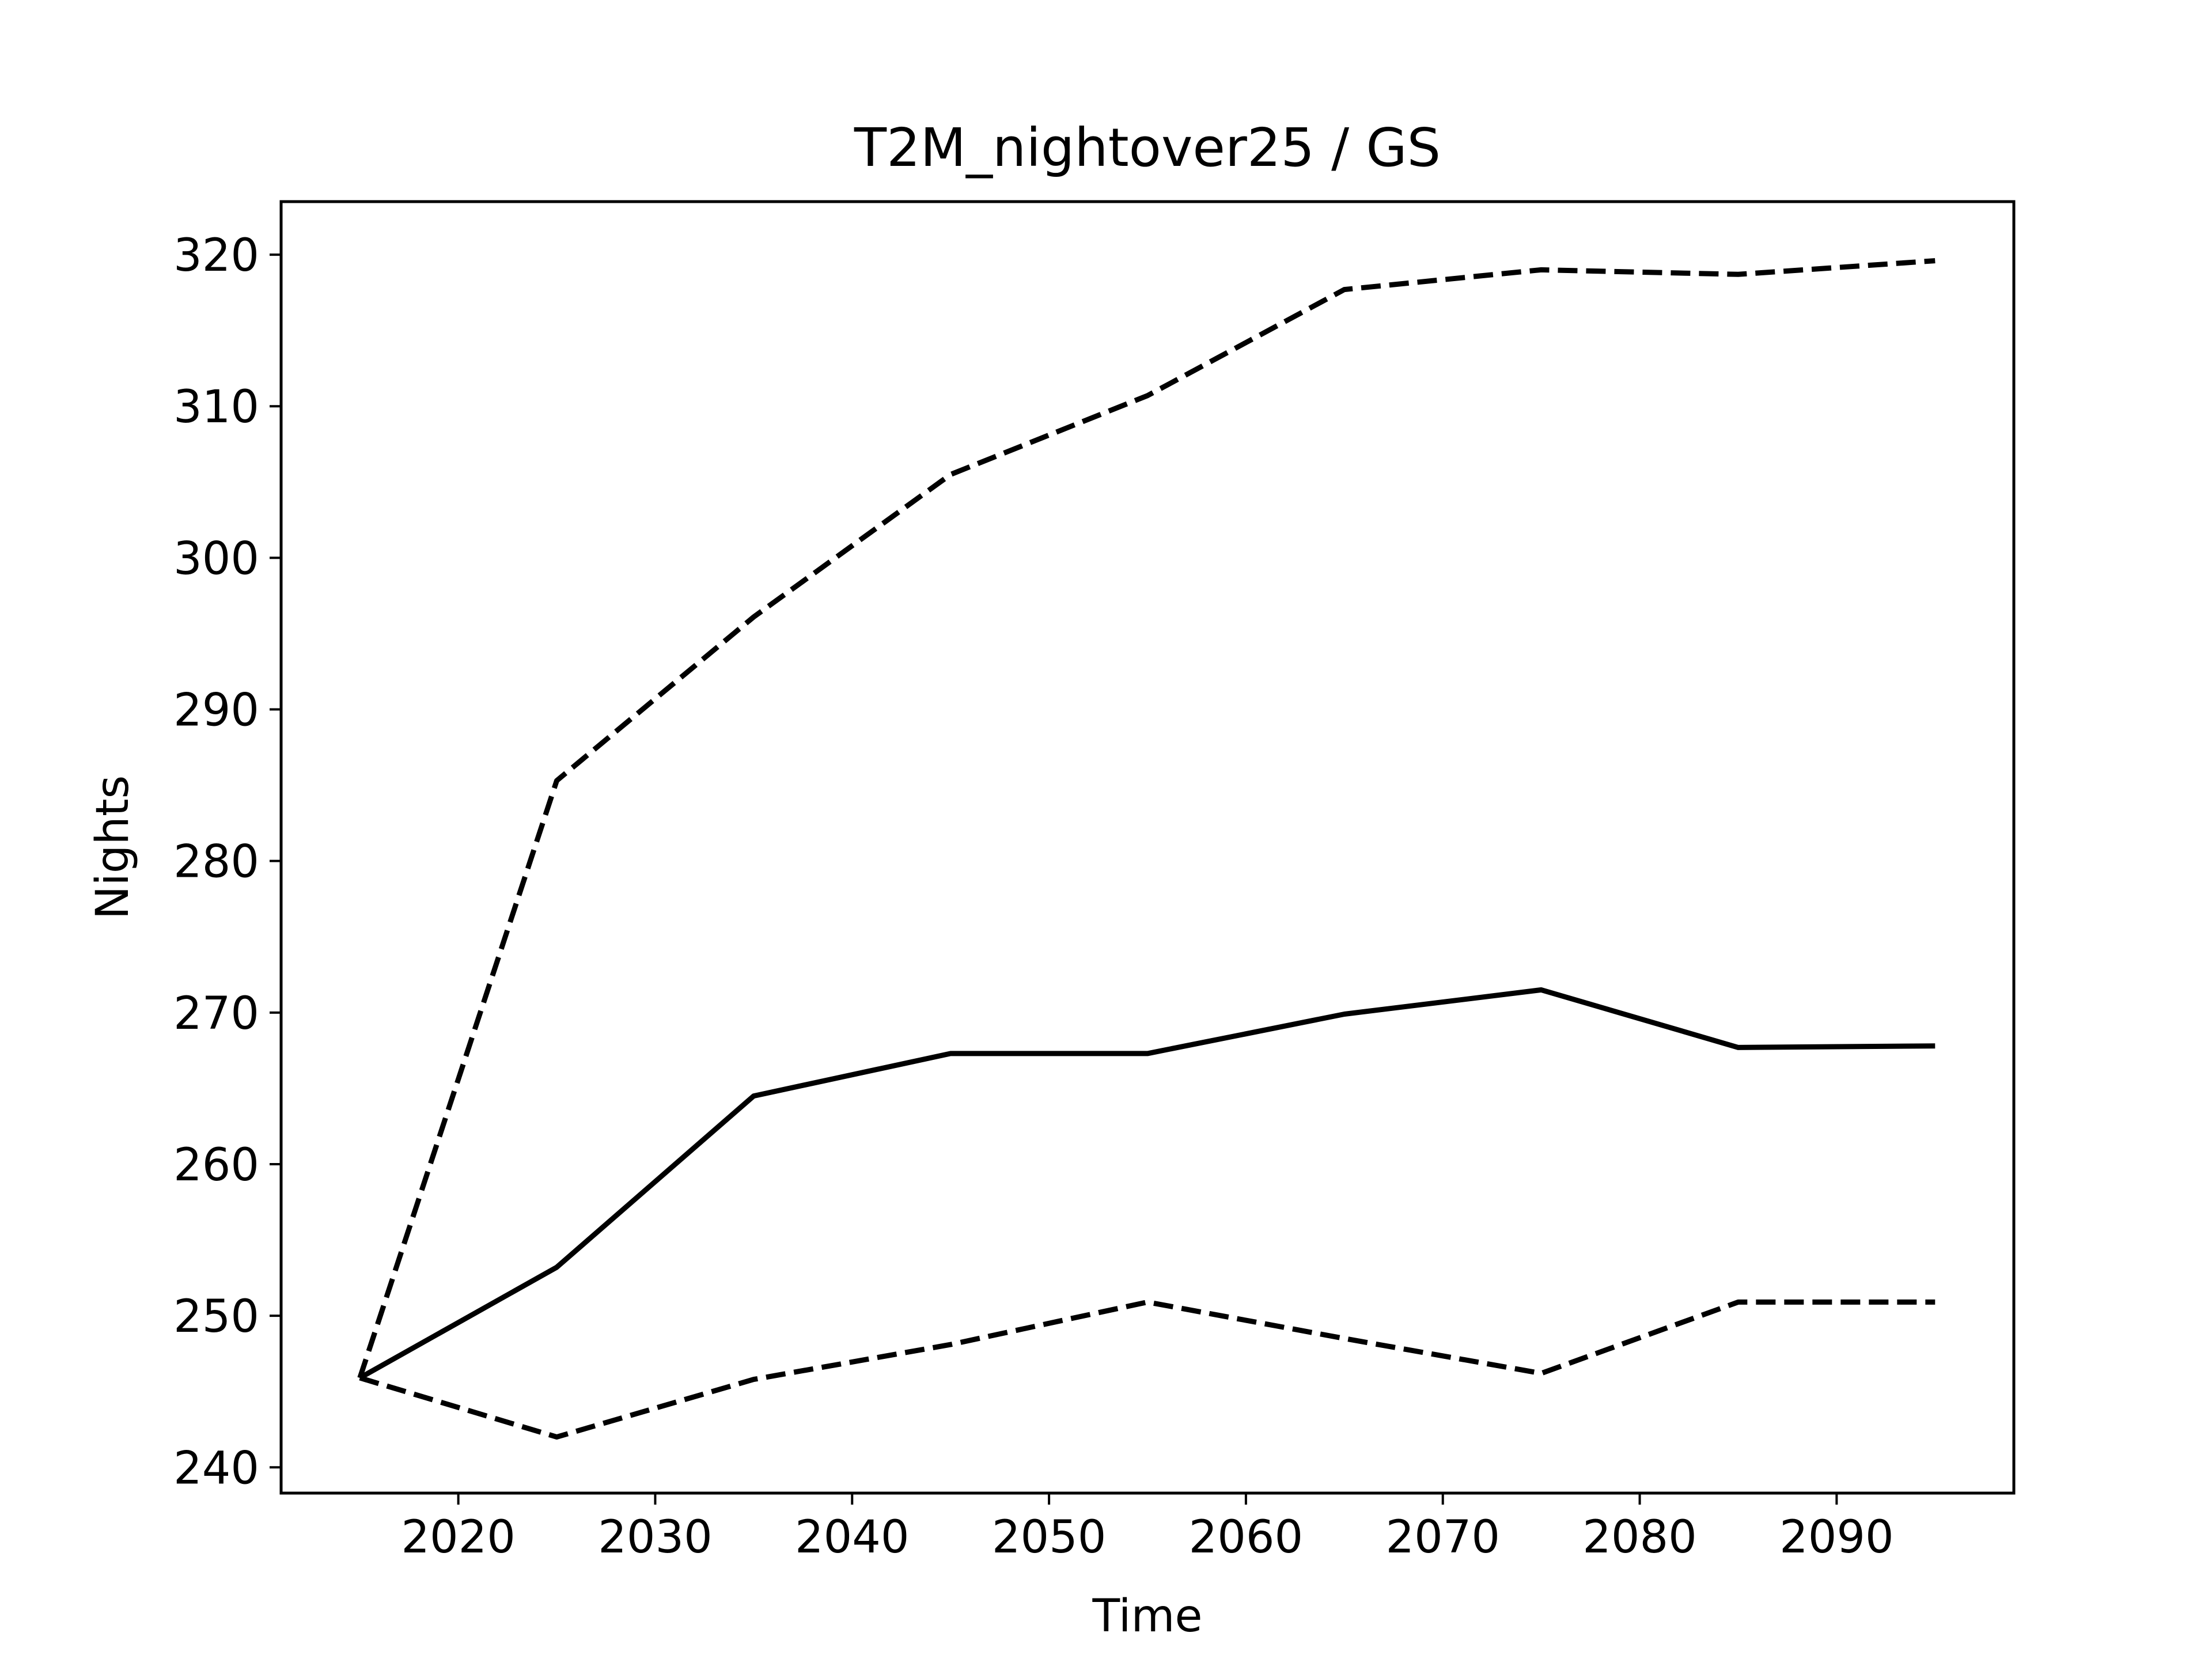 The height and width of the screenshot is (1659, 2212). Describe the element at coordinates (852, 1537) in the screenshot. I see `x-tick-label: 2040` at that location.